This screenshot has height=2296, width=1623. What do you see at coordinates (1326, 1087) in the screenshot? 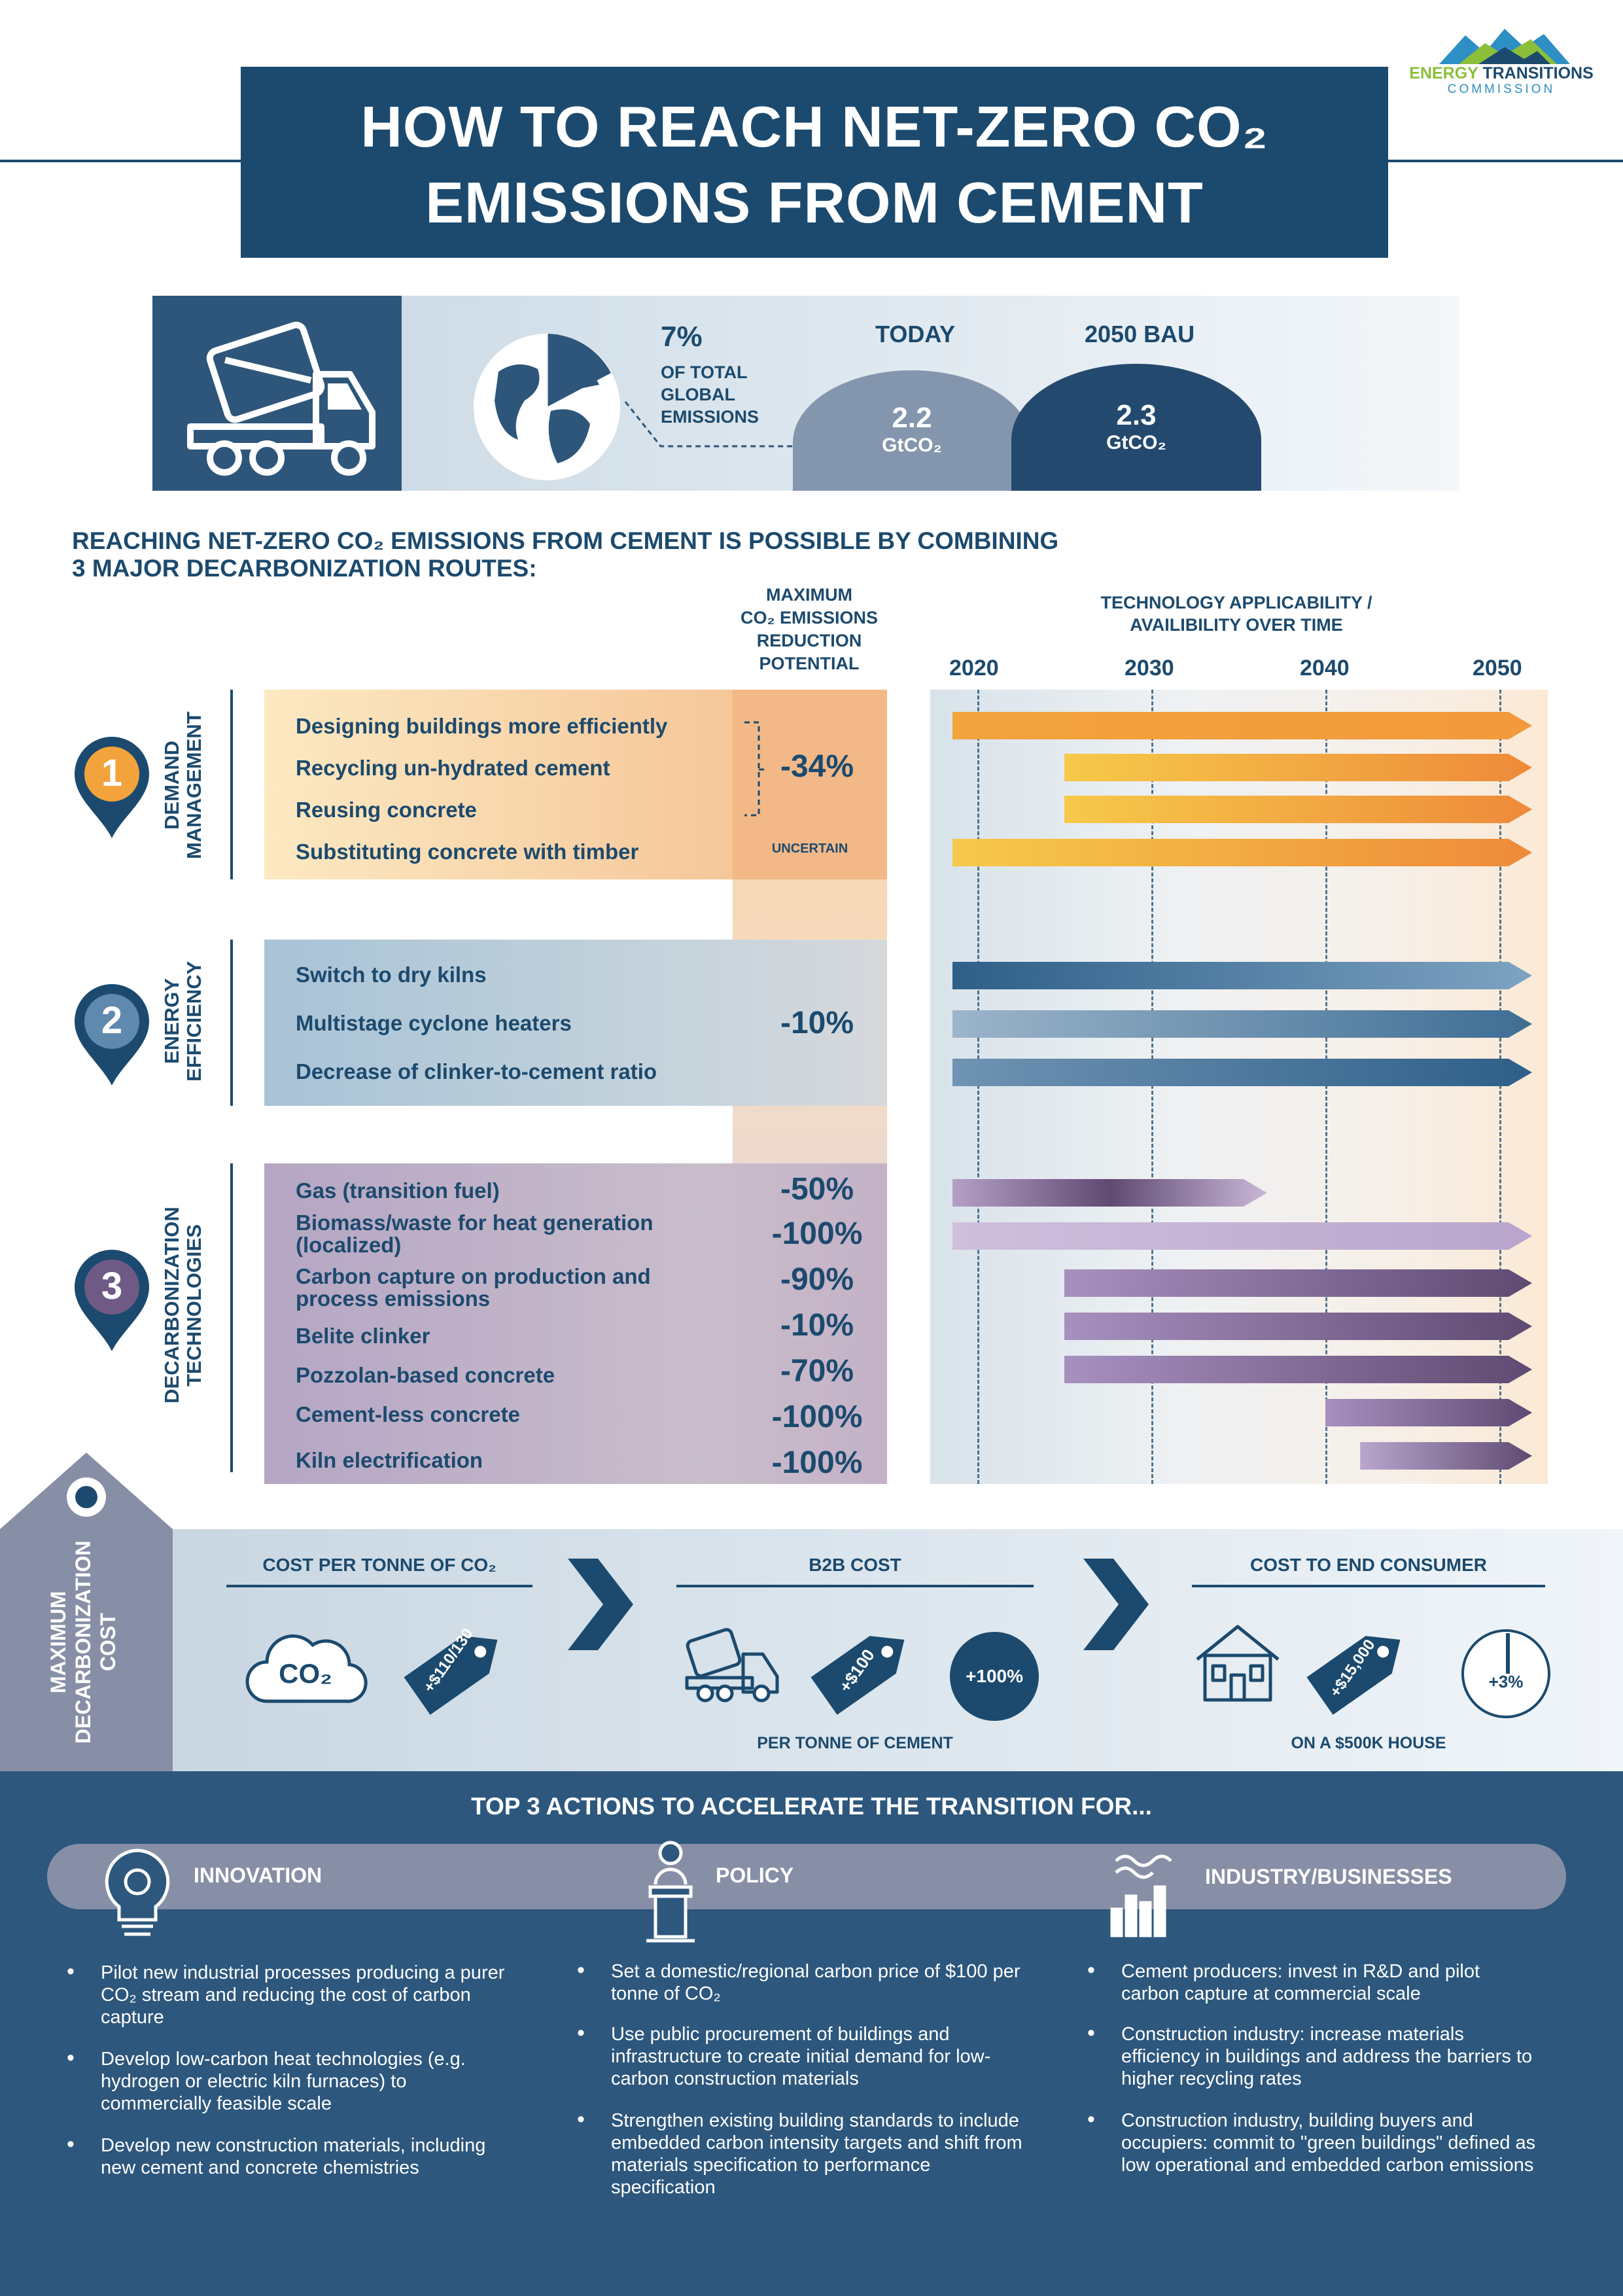
I see `gridline-2040` at bounding box center [1326, 1087].